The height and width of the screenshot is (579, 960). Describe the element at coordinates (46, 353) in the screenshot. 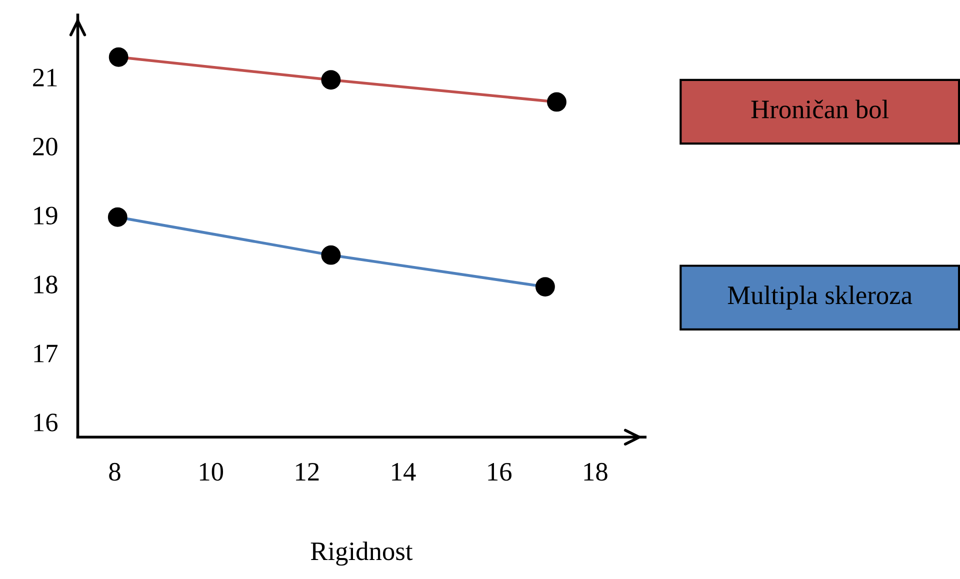

I see `y-tick-label: 17` at that location.